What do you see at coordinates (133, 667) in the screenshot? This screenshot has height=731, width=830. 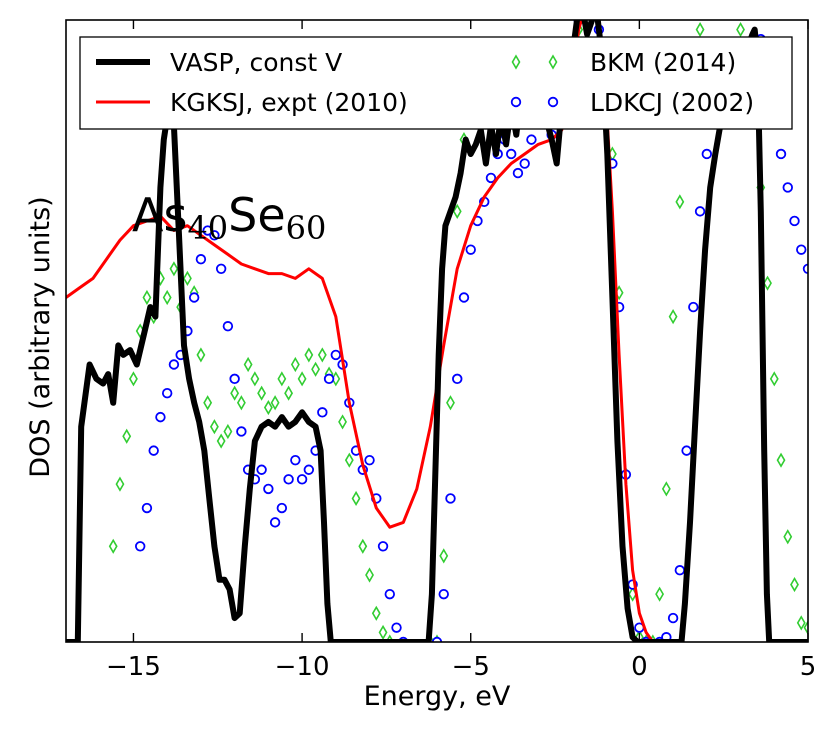 I see `x-tick-label: −15` at bounding box center [133, 667].